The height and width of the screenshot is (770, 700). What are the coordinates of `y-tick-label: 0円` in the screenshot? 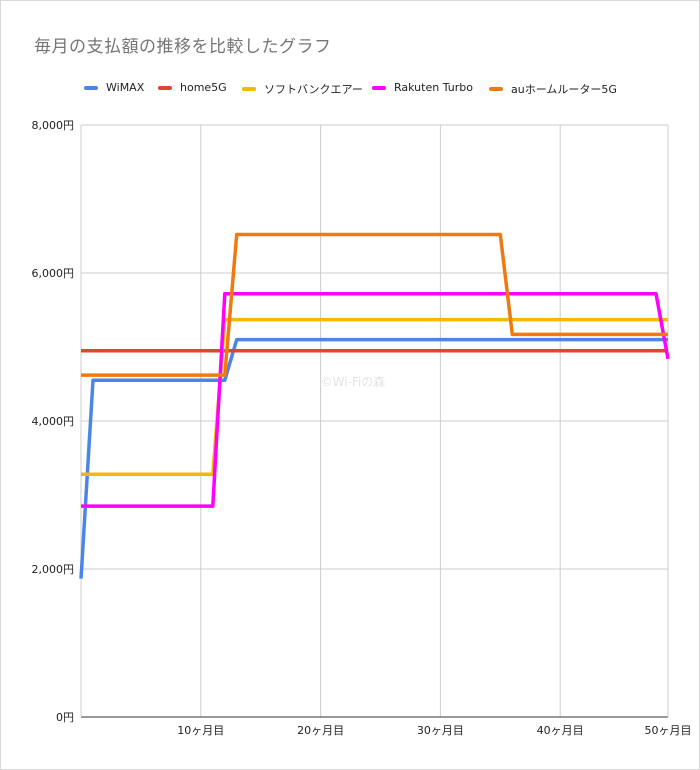 It's located at (65, 717).